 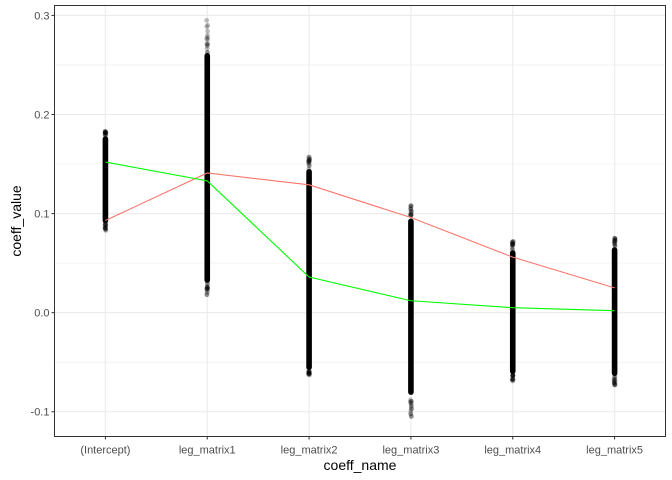 I want to click on x-tick-label: leg_matrix3, so click(x=410, y=451).